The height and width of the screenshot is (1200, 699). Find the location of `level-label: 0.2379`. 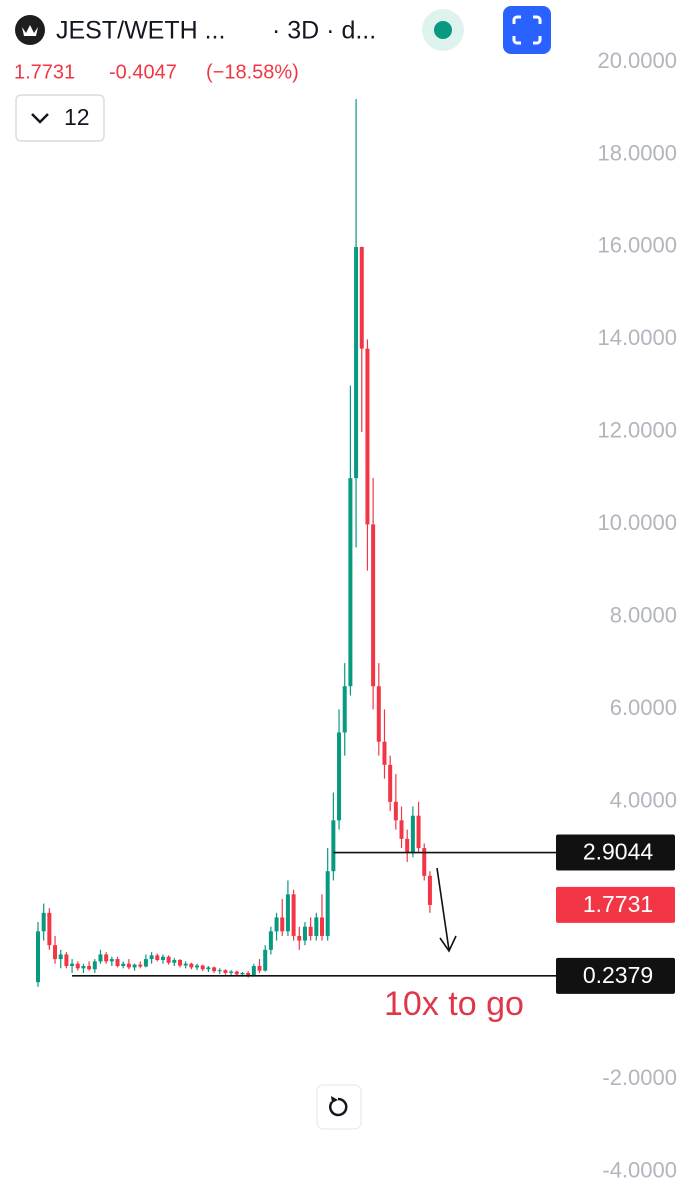

level-label: 0.2379 is located at coordinates (618, 975).